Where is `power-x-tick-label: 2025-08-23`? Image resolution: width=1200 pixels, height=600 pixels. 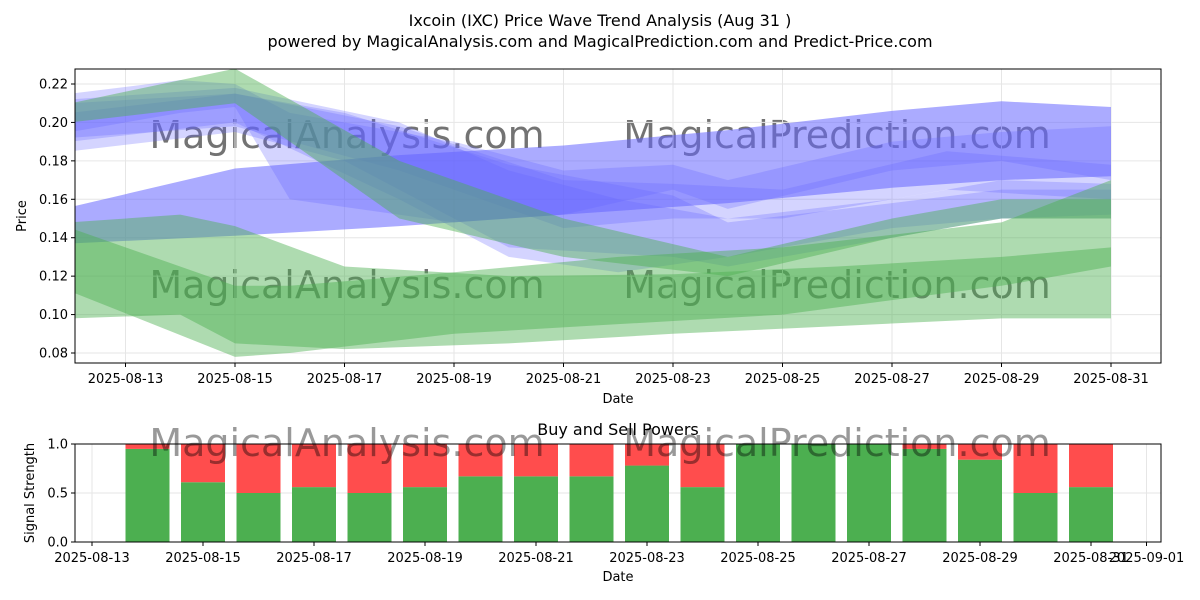
power-x-tick-label: 2025-08-23 is located at coordinates (647, 558).